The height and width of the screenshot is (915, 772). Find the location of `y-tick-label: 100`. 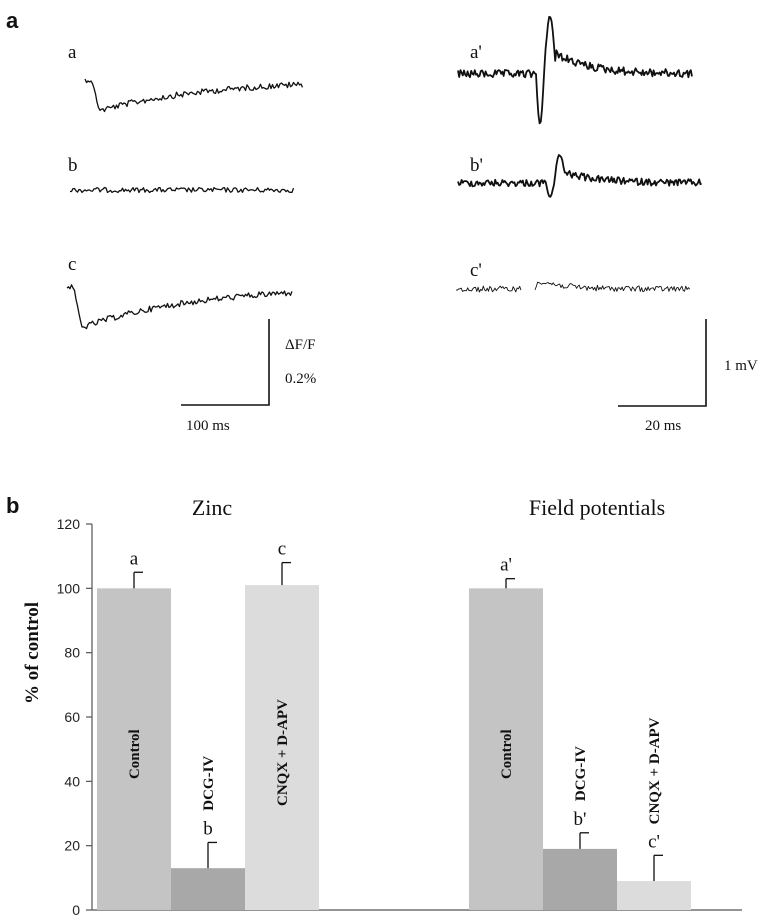

y-tick-label: 100 is located at coordinates (69, 588).